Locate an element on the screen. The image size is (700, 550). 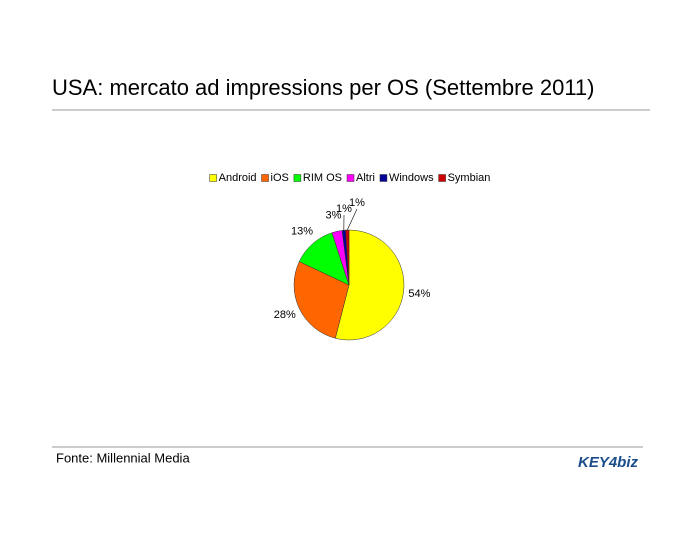
legend-label: Windows is located at coordinates (411, 178).